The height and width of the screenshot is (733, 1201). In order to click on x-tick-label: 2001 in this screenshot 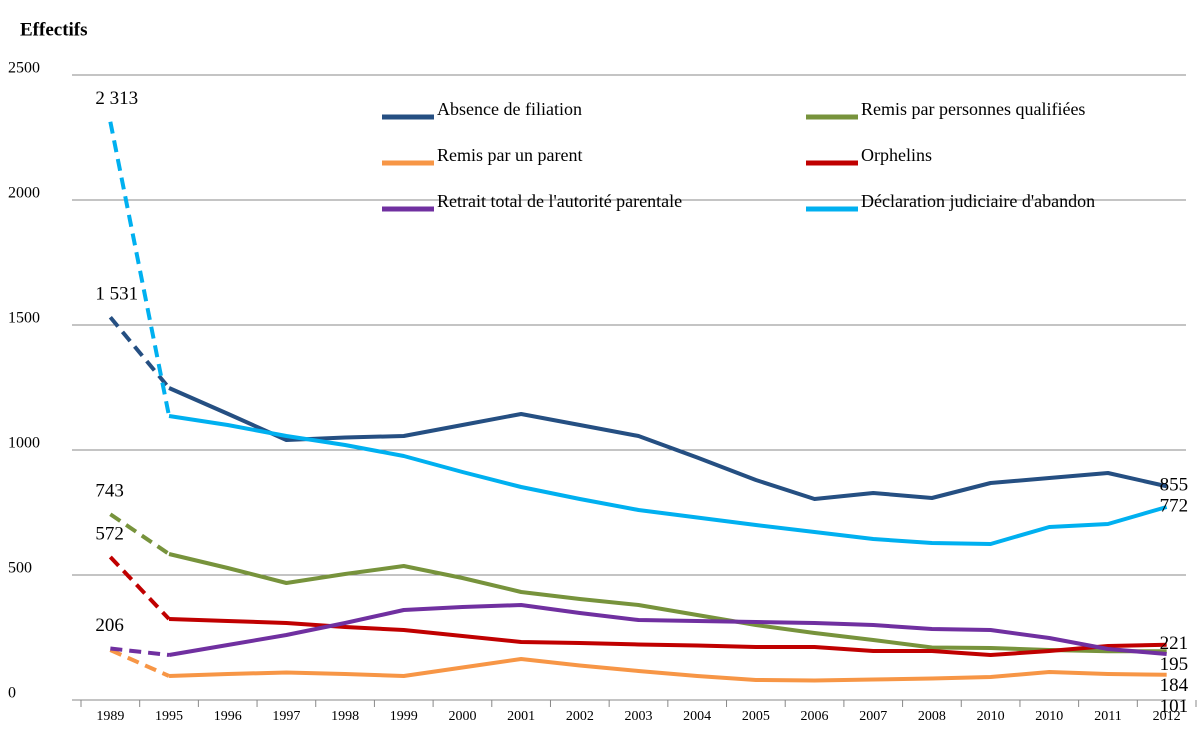, I will do `click(521, 716)`.